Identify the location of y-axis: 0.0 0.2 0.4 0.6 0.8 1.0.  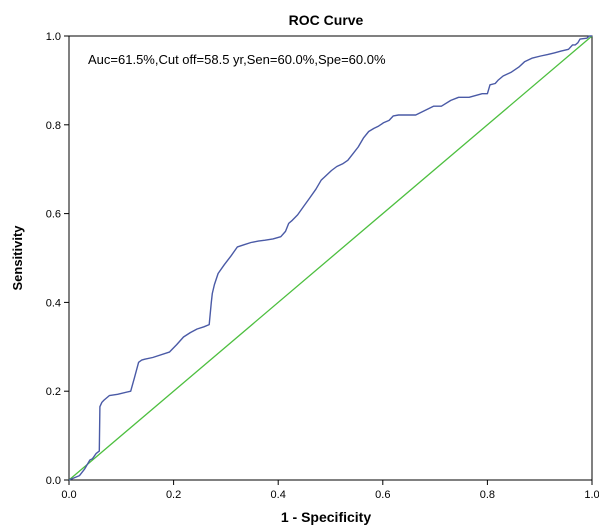
(57, 259).